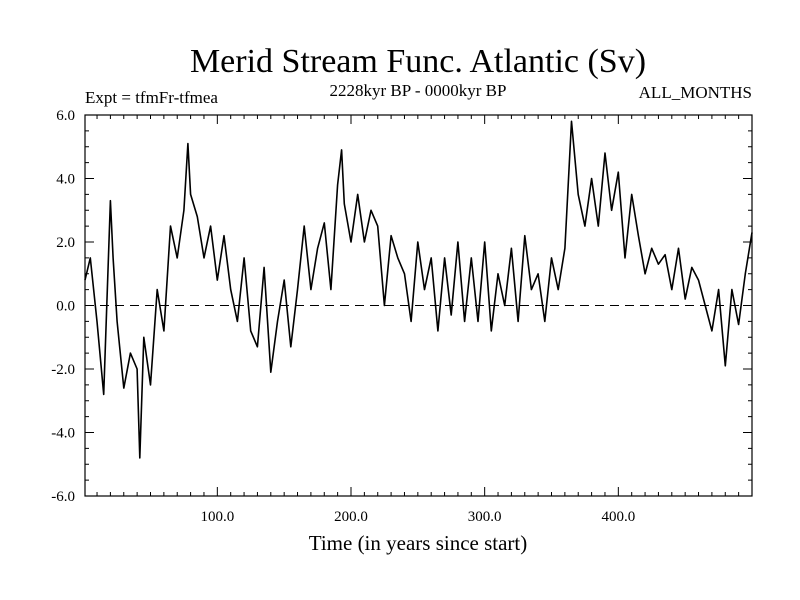 The image size is (800, 600). I want to click on x-tick-label: 100.0, so click(217, 517).